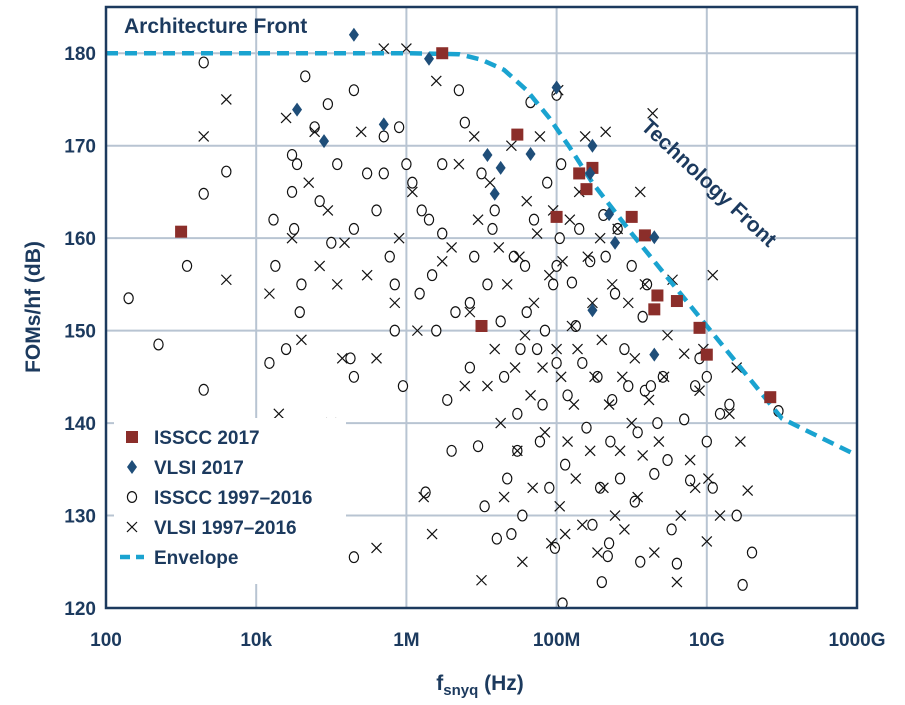 The height and width of the screenshot is (705, 905). I want to click on legend-background, so click(230, 501).